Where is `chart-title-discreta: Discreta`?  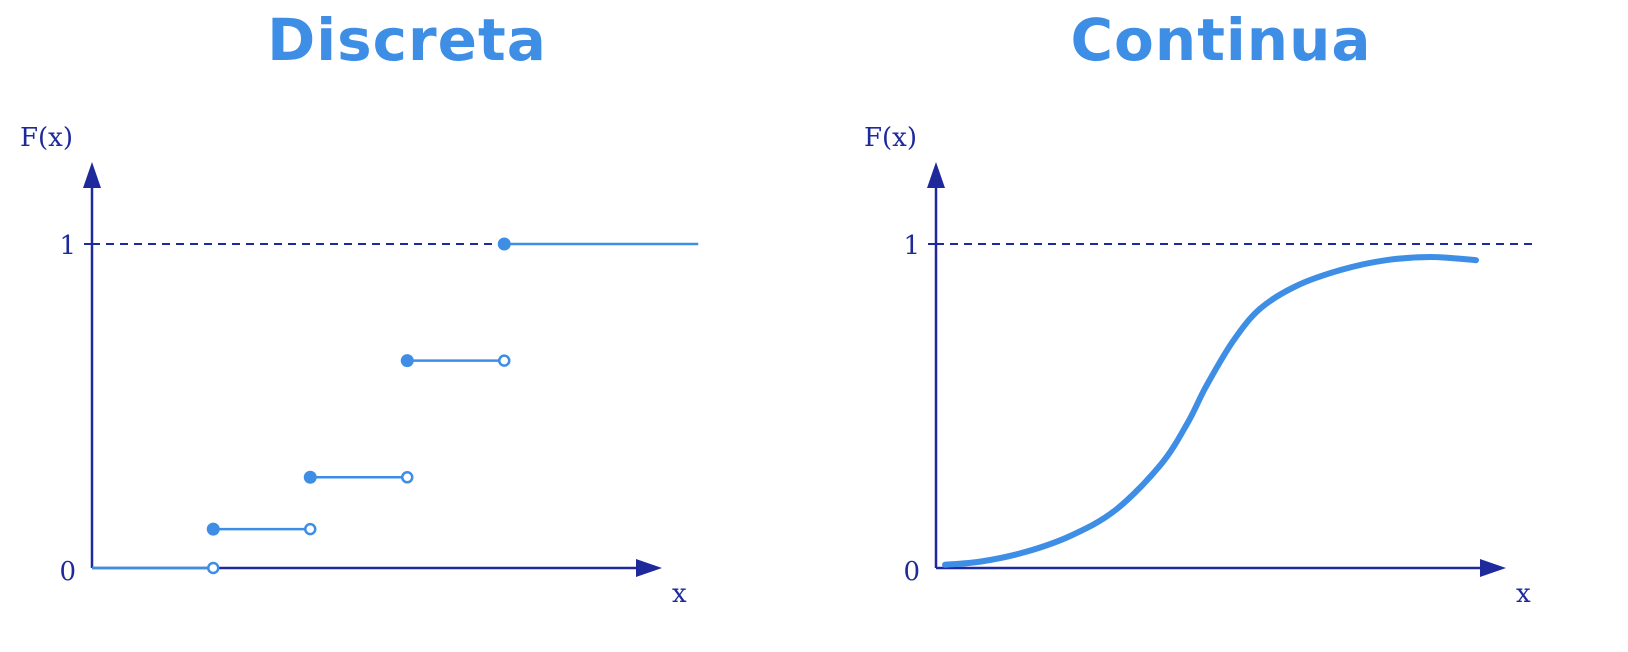
chart-title-discreta: Discreta is located at coordinates (407, 40).